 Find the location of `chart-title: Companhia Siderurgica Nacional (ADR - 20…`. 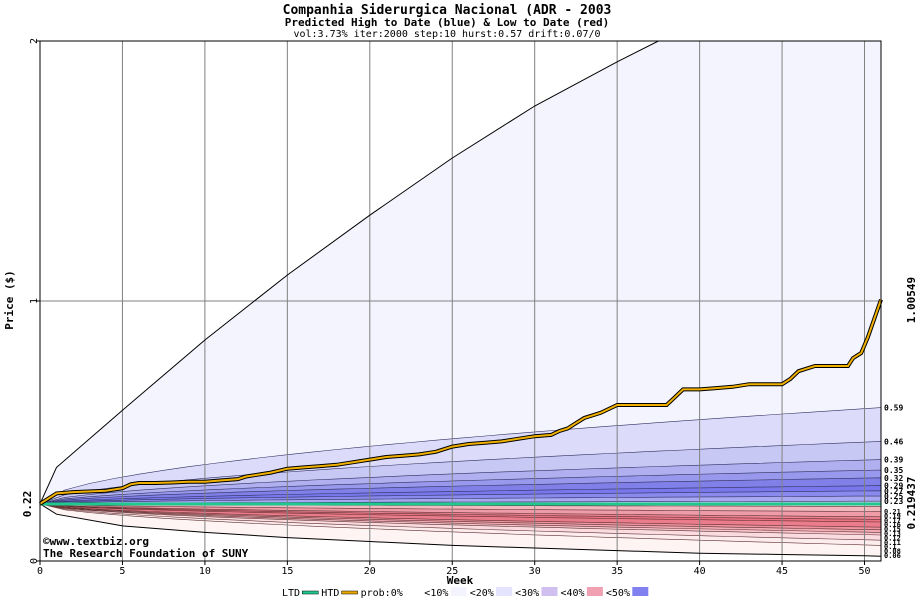

chart-title: Companhia Siderurgica Nacional (ADR - 20… is located at coordinates (447, 10).